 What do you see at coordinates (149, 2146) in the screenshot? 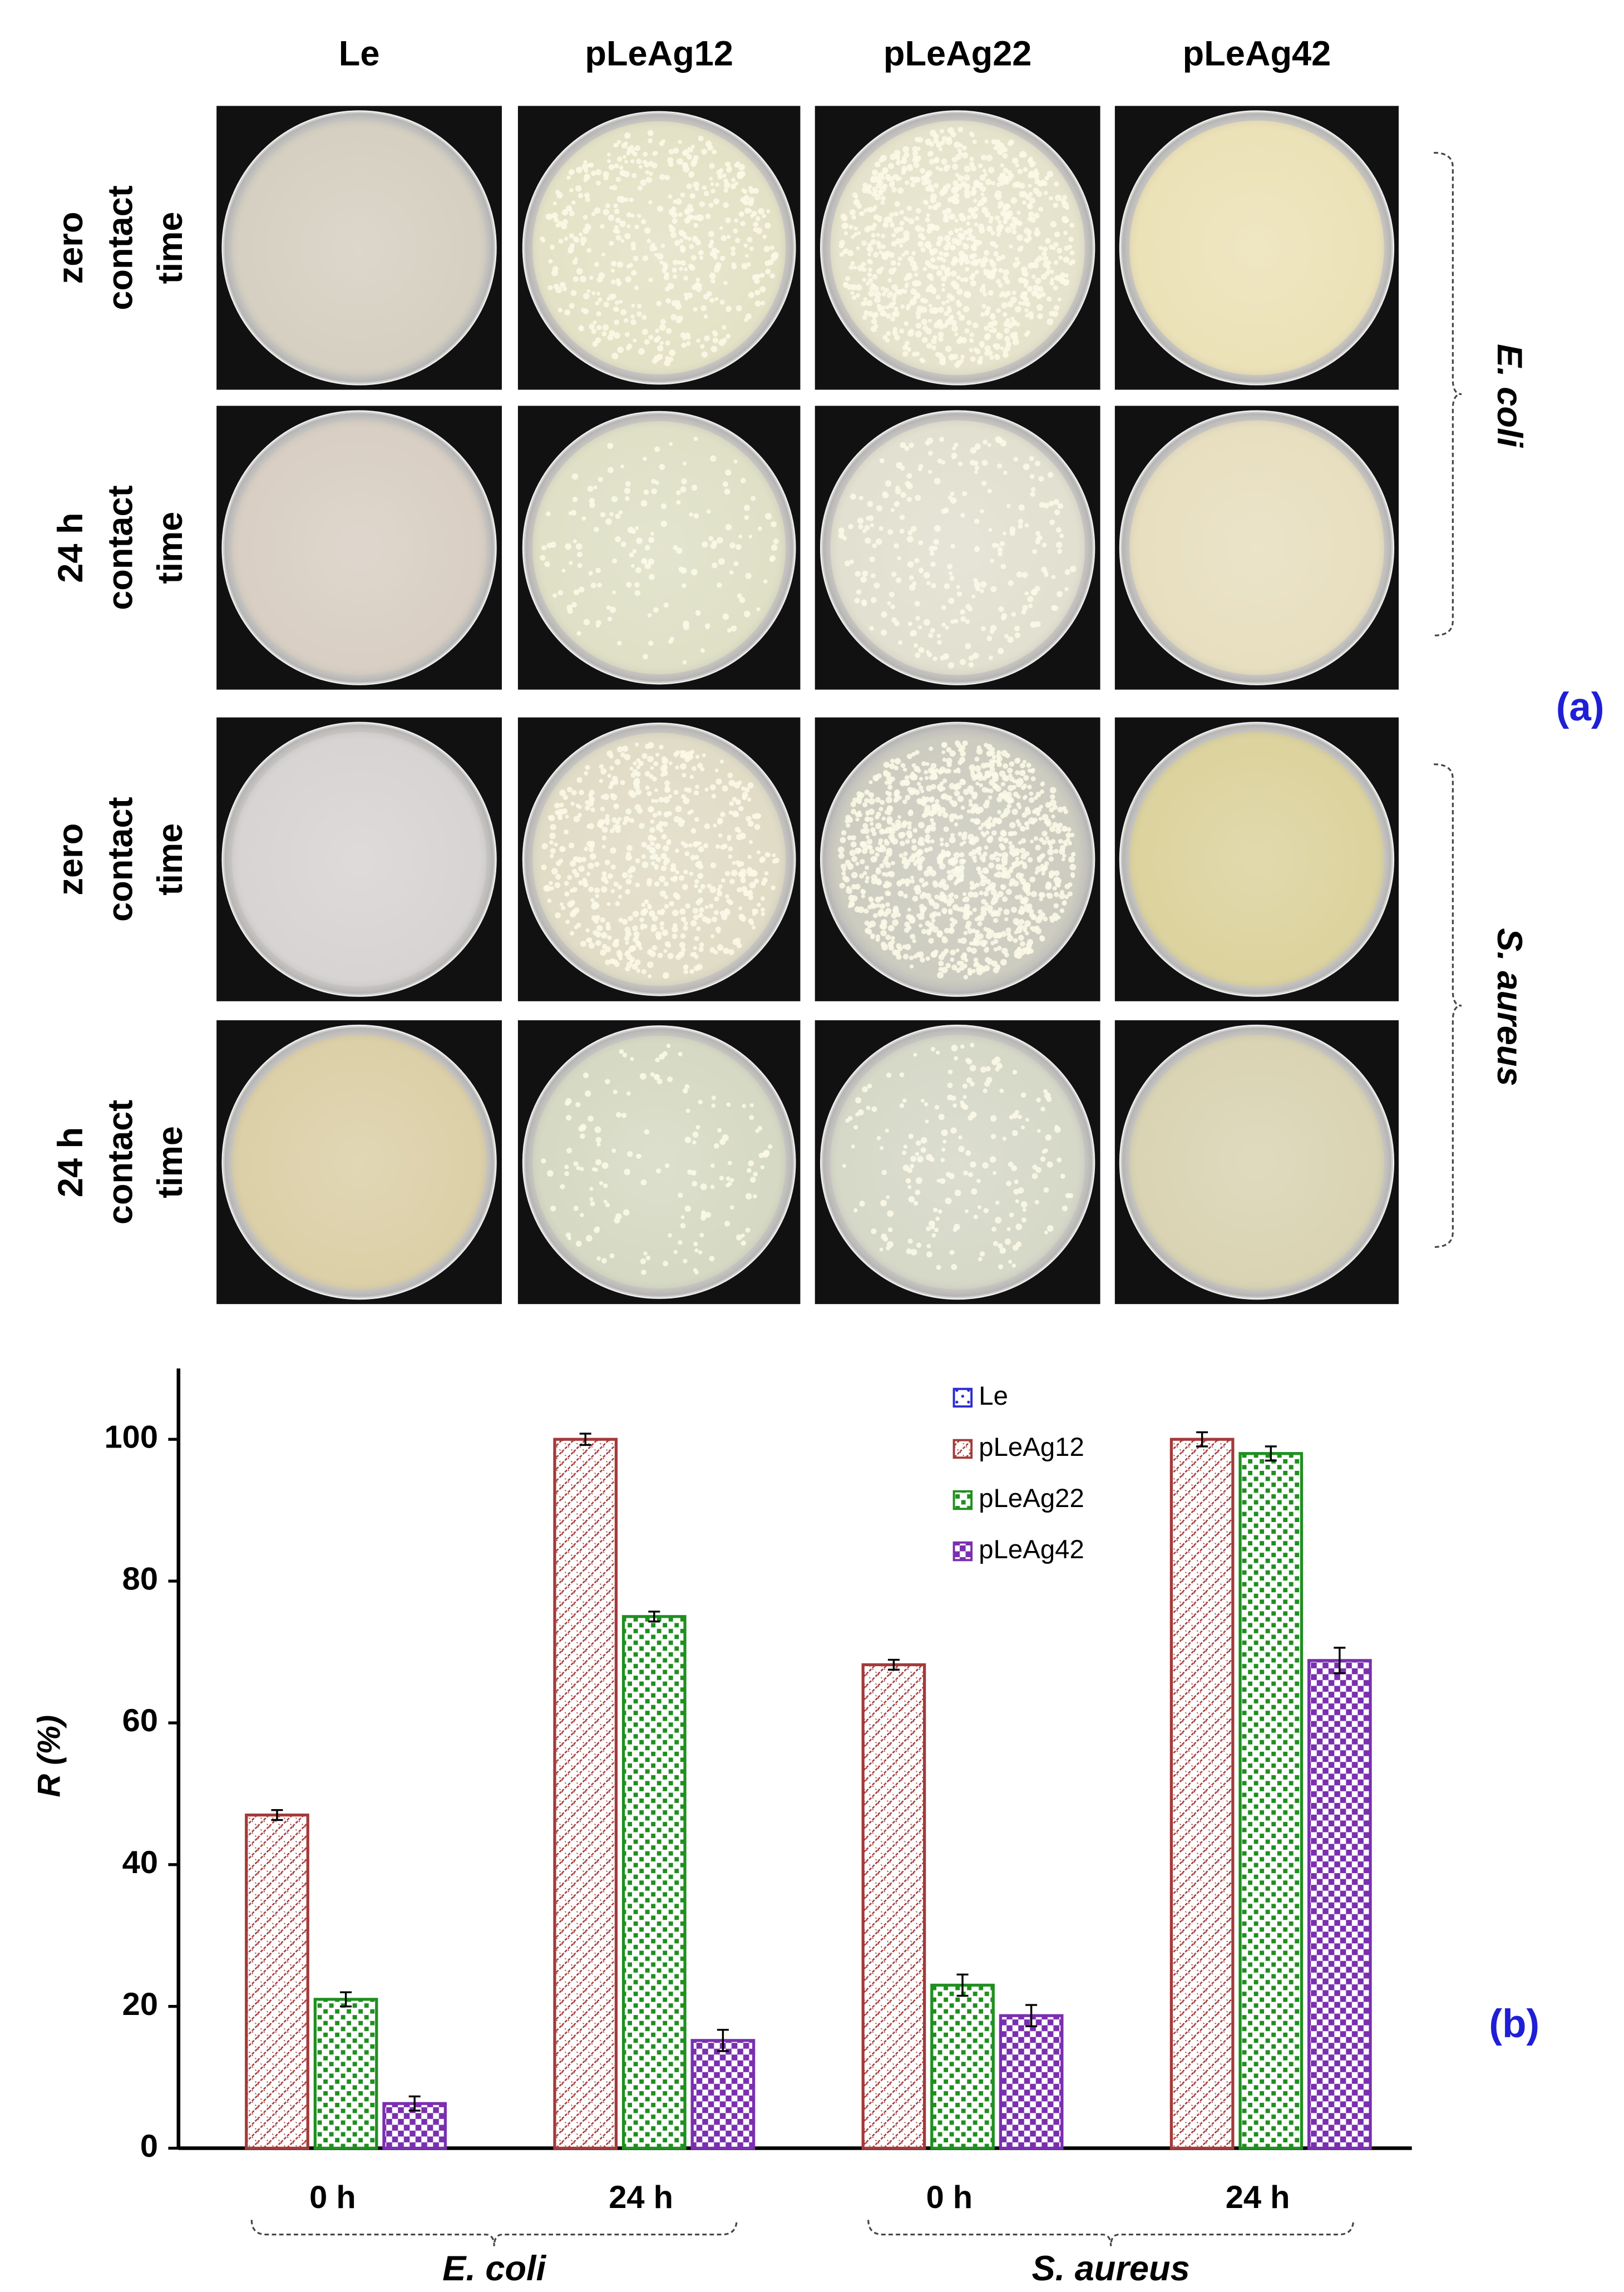
I see `y-tick-label: 0` at bounding box center [149, 2146].